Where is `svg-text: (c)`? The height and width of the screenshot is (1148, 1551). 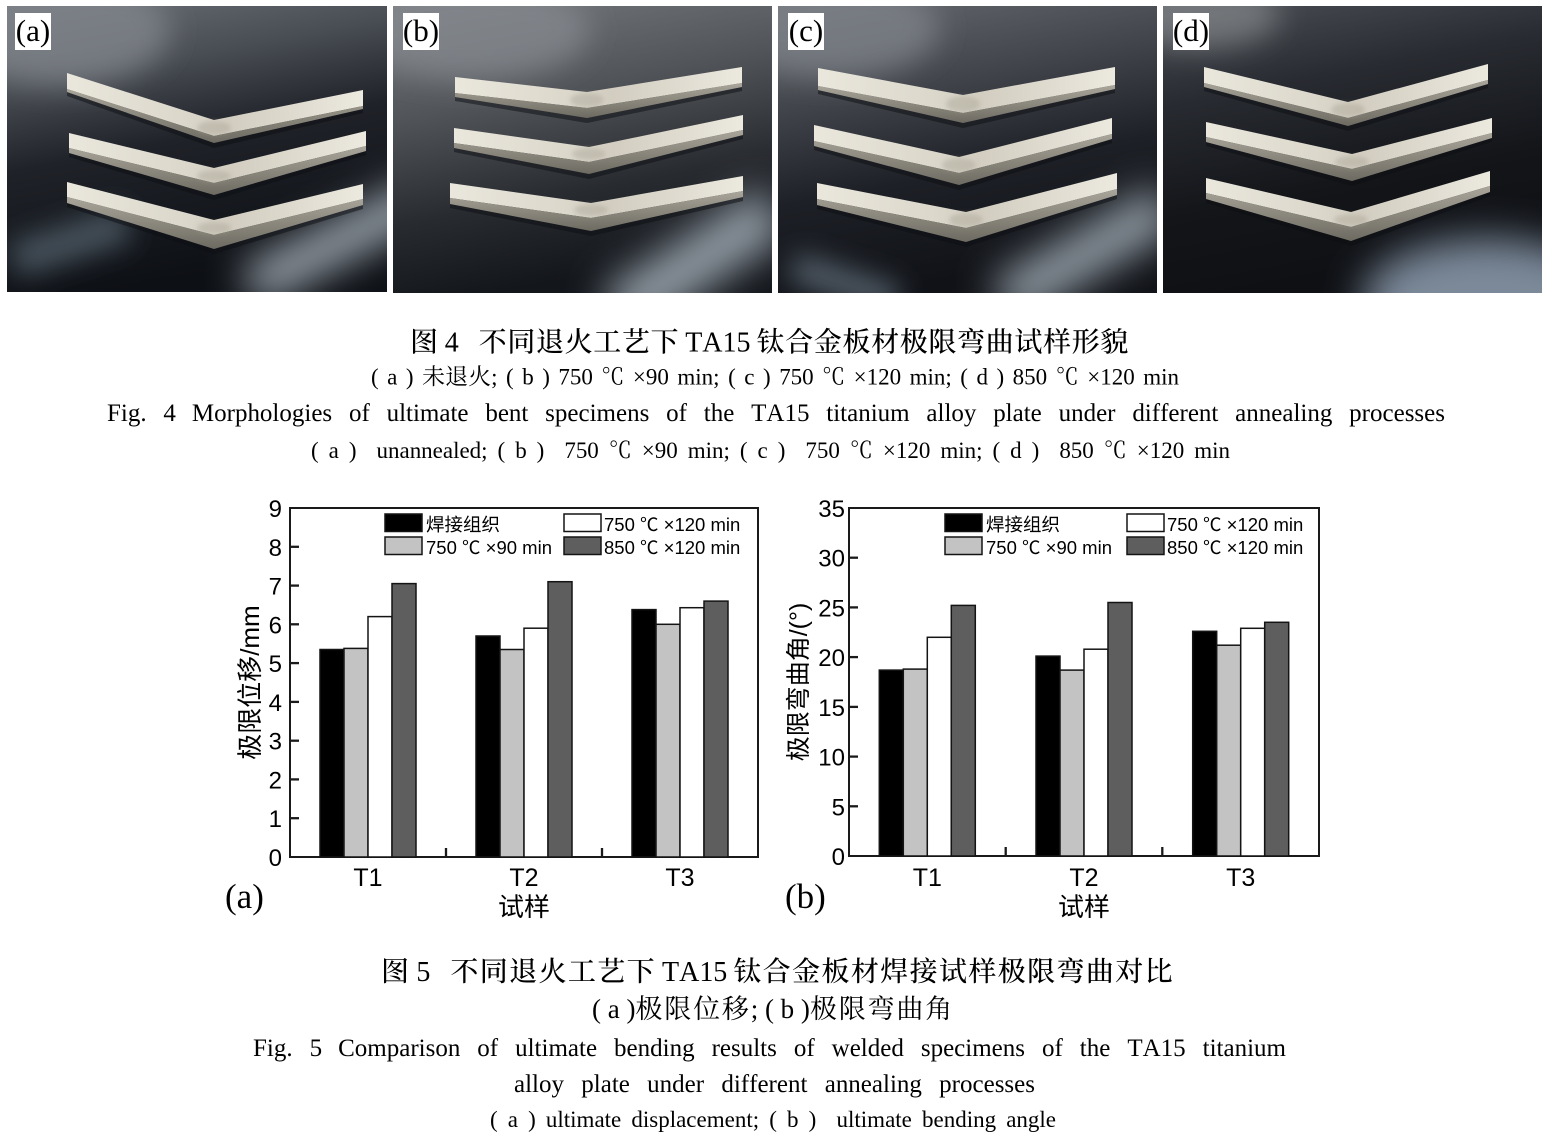 svg-text: (c) is located at coordinates (806, 30).